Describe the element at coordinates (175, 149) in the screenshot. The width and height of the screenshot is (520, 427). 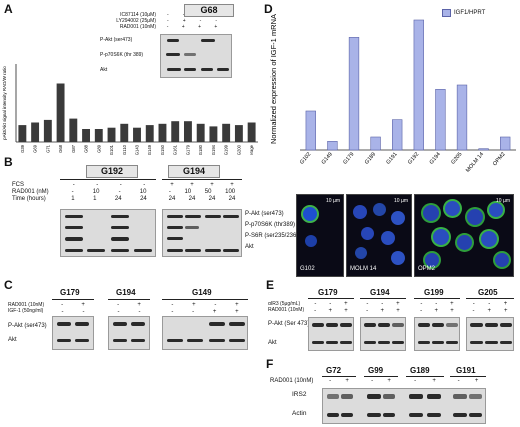
I see `tick-a-G161: G161` at that location.